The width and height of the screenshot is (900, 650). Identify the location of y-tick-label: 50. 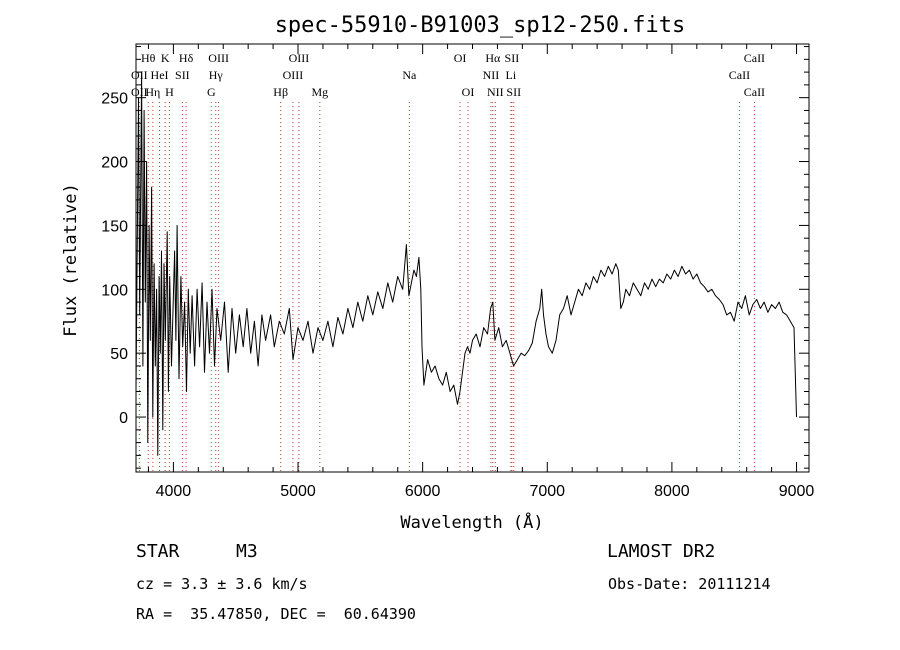
(119, 354).